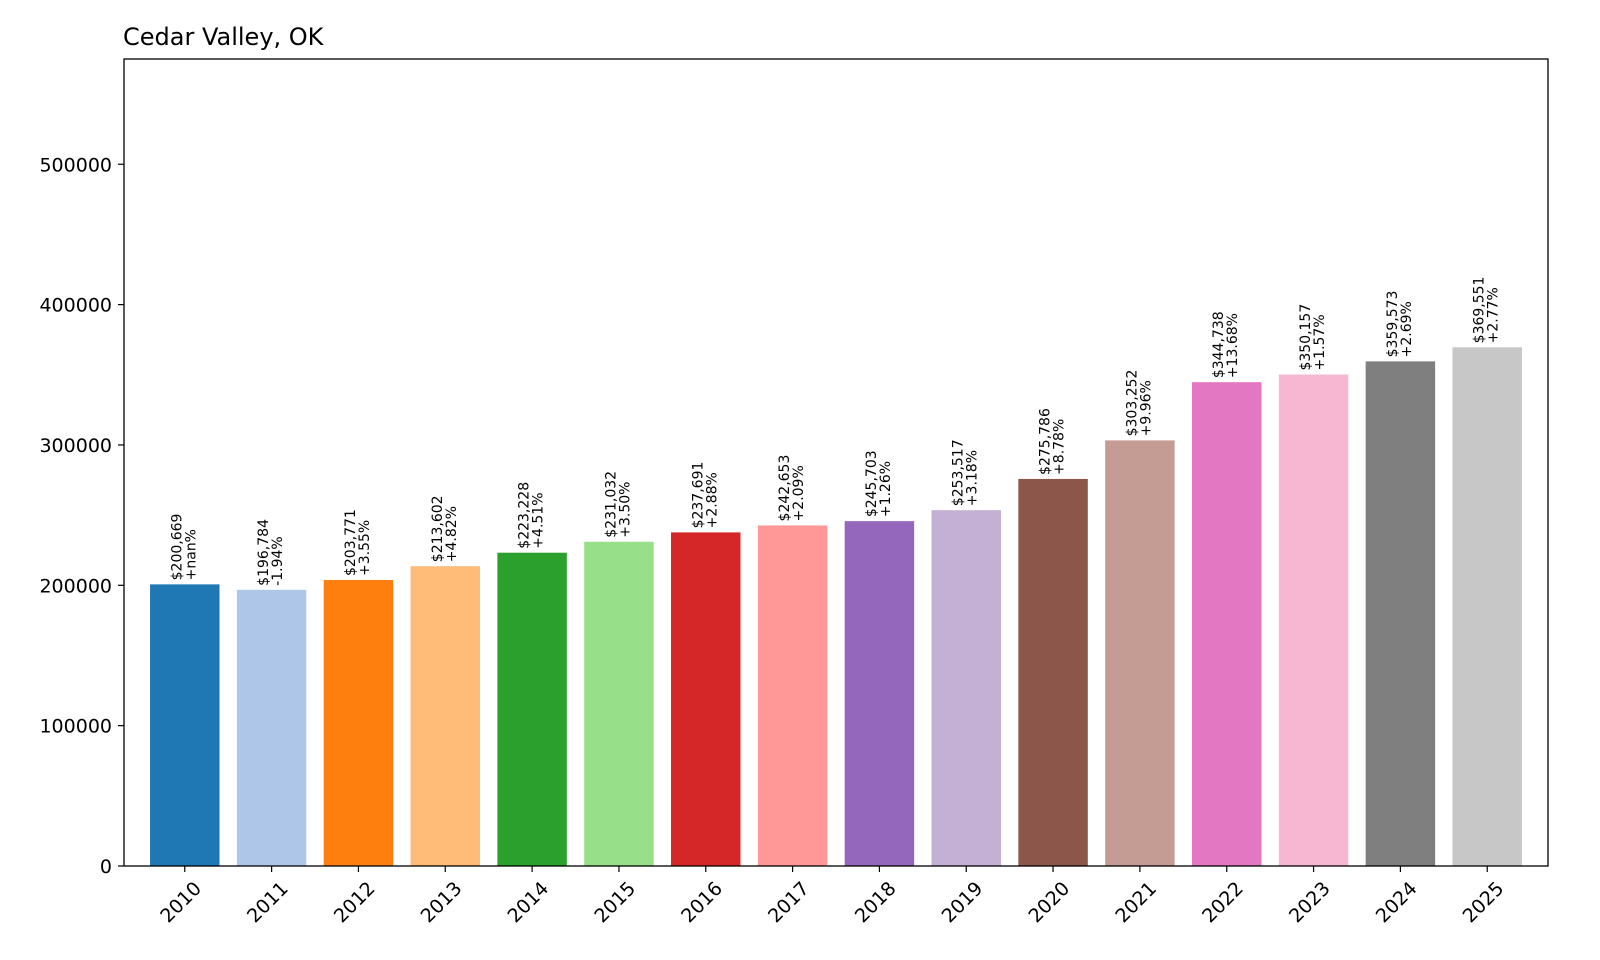 Image resolution: width=1600 pixels, height=960 pixels. I want to click on bar-2025, so click(1487, 607).